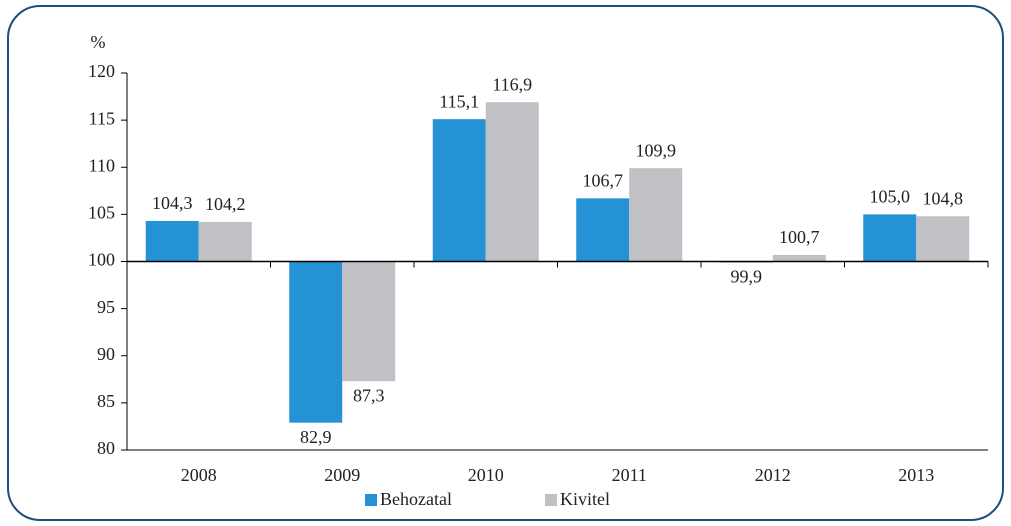  What do you see at coordinates (342, 475) in the screenshot?
I see `x-tick-label: 2009` at bounding box center [342, 475].